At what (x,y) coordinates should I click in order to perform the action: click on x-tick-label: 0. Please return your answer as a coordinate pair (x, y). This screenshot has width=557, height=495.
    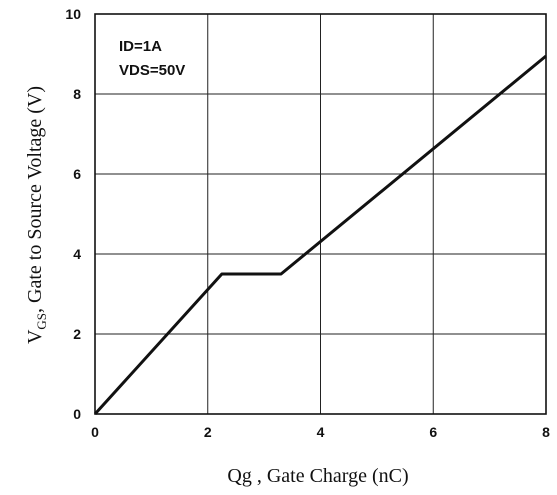
    Looking at the image, I should click on (95, 432).